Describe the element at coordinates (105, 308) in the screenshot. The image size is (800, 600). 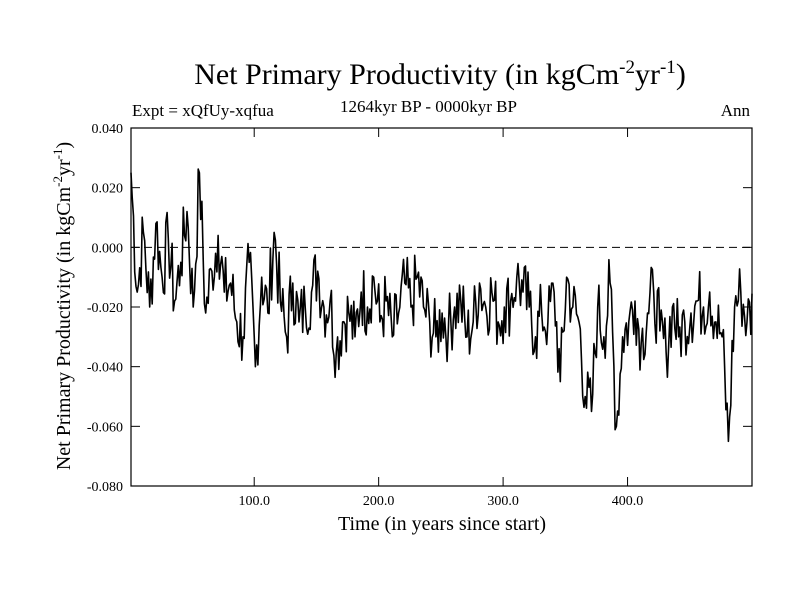
I see `y-tick-label: -0.020` at that location.